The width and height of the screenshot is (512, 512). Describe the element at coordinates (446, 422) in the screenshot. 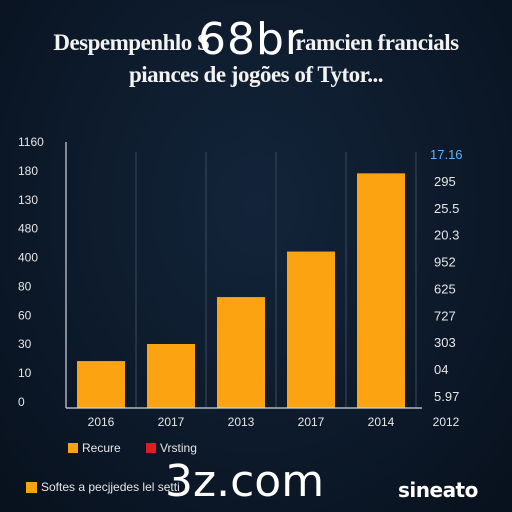

I see `x-tick-label-extra: 2012` at that location.